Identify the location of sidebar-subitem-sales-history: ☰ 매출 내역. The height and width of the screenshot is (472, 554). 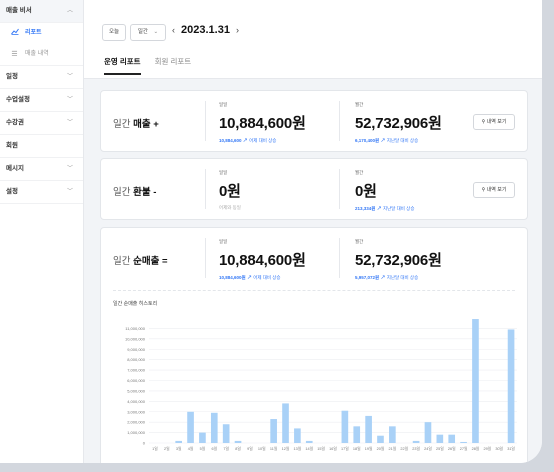
(41, 55).